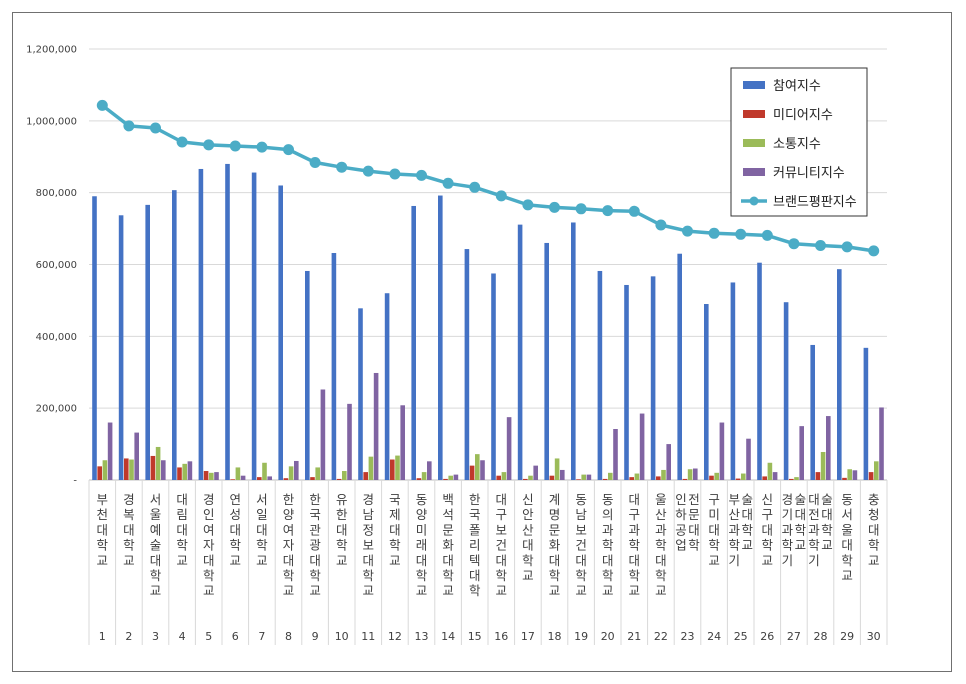 The image size is (966, 684). Describe the element at coordinates (102, 636) in the screenshot. I see `x-rank-label: 1` at that location.